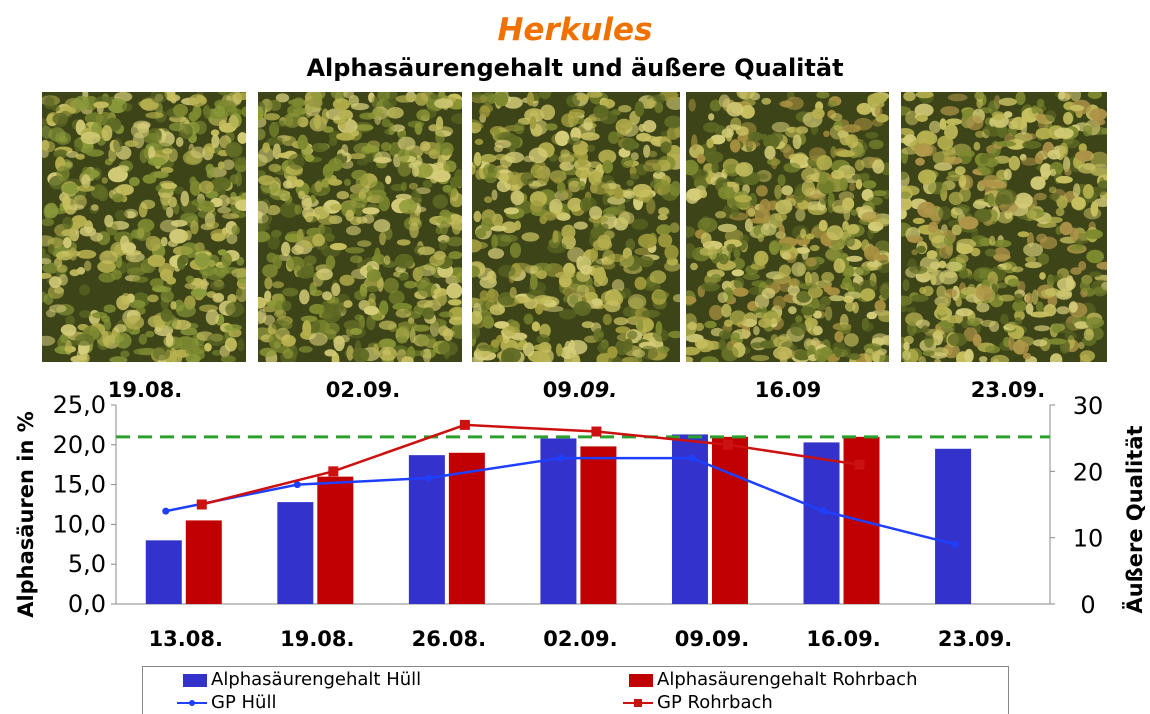 The image size is (1150, 714). What do you see at coordinates (1088, 472) in the screenshot?
I see `y-tick-label-right: 20` at bounding box center [1088, 472].